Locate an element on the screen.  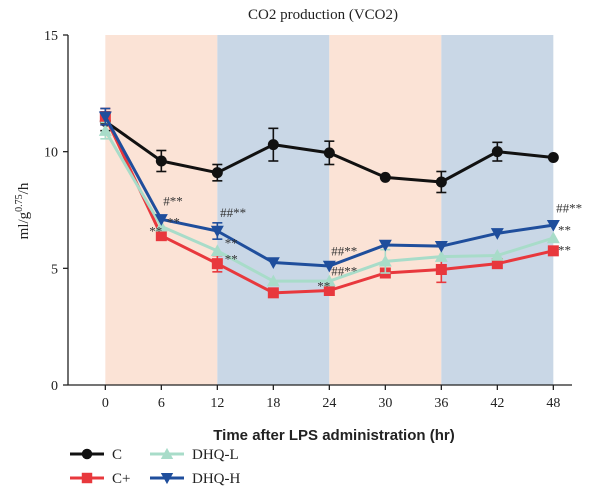
legend-label: DHQ-L is located at coordinates (215, 455).